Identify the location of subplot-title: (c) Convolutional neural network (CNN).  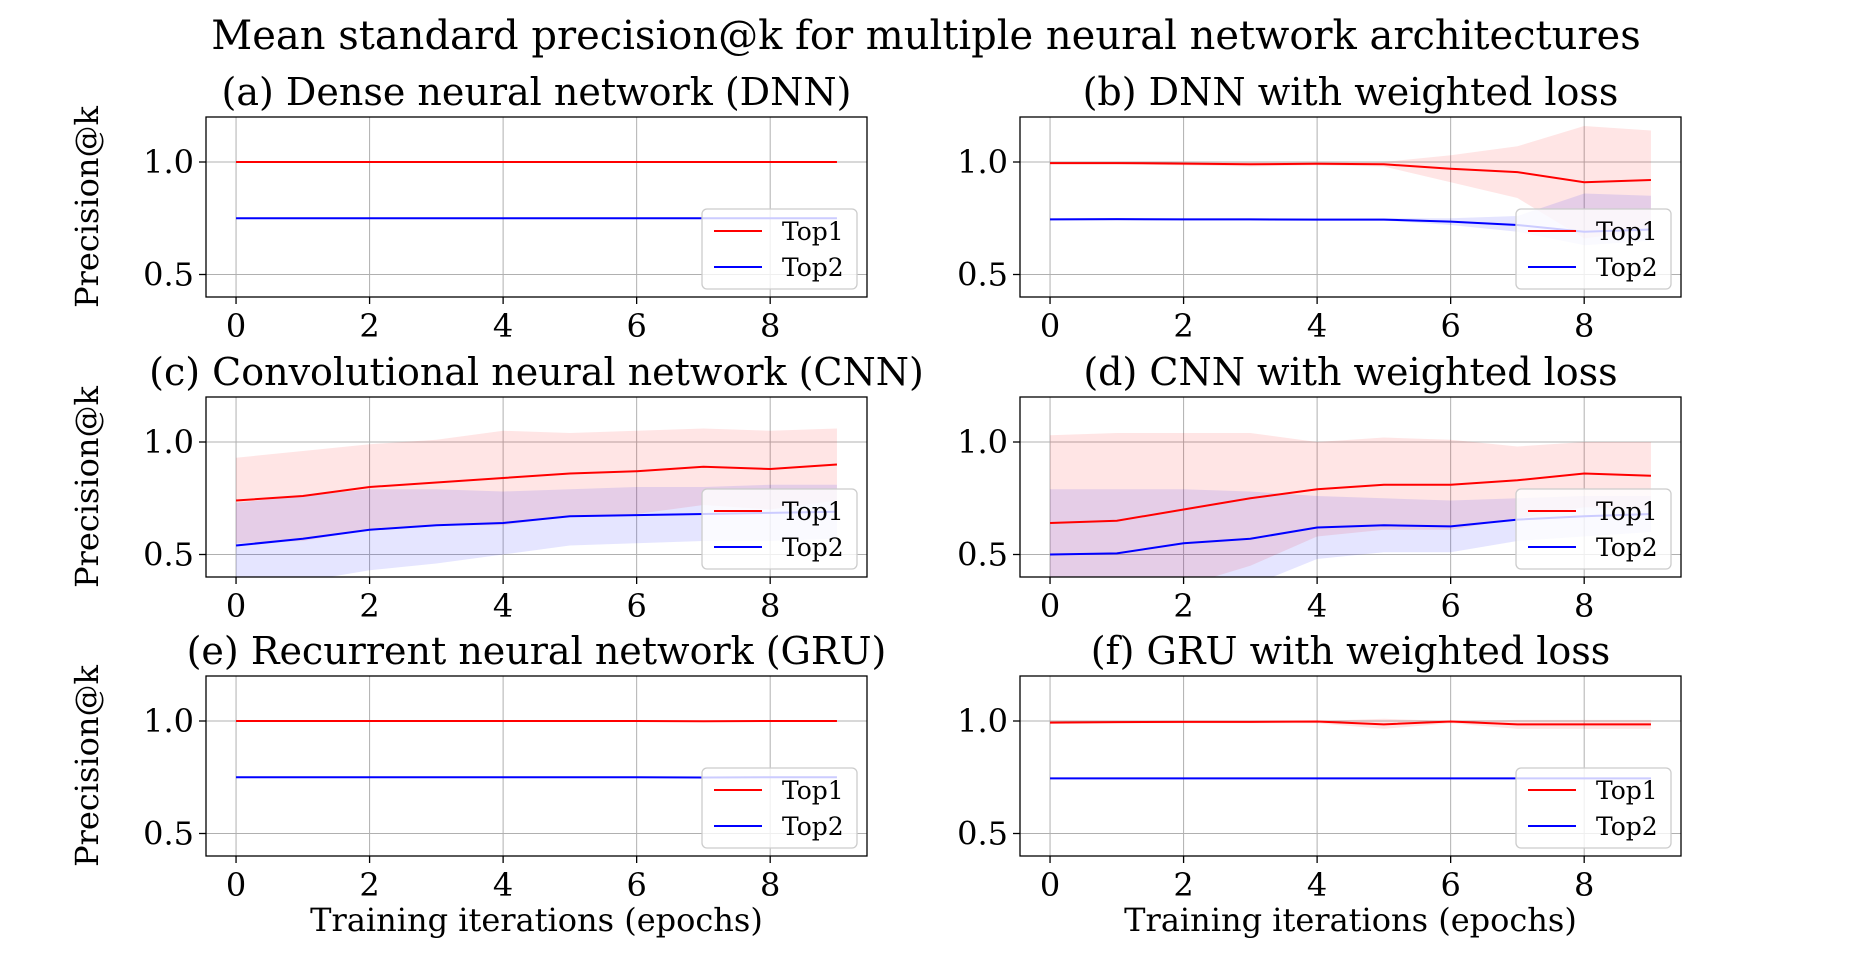
(536, 372).